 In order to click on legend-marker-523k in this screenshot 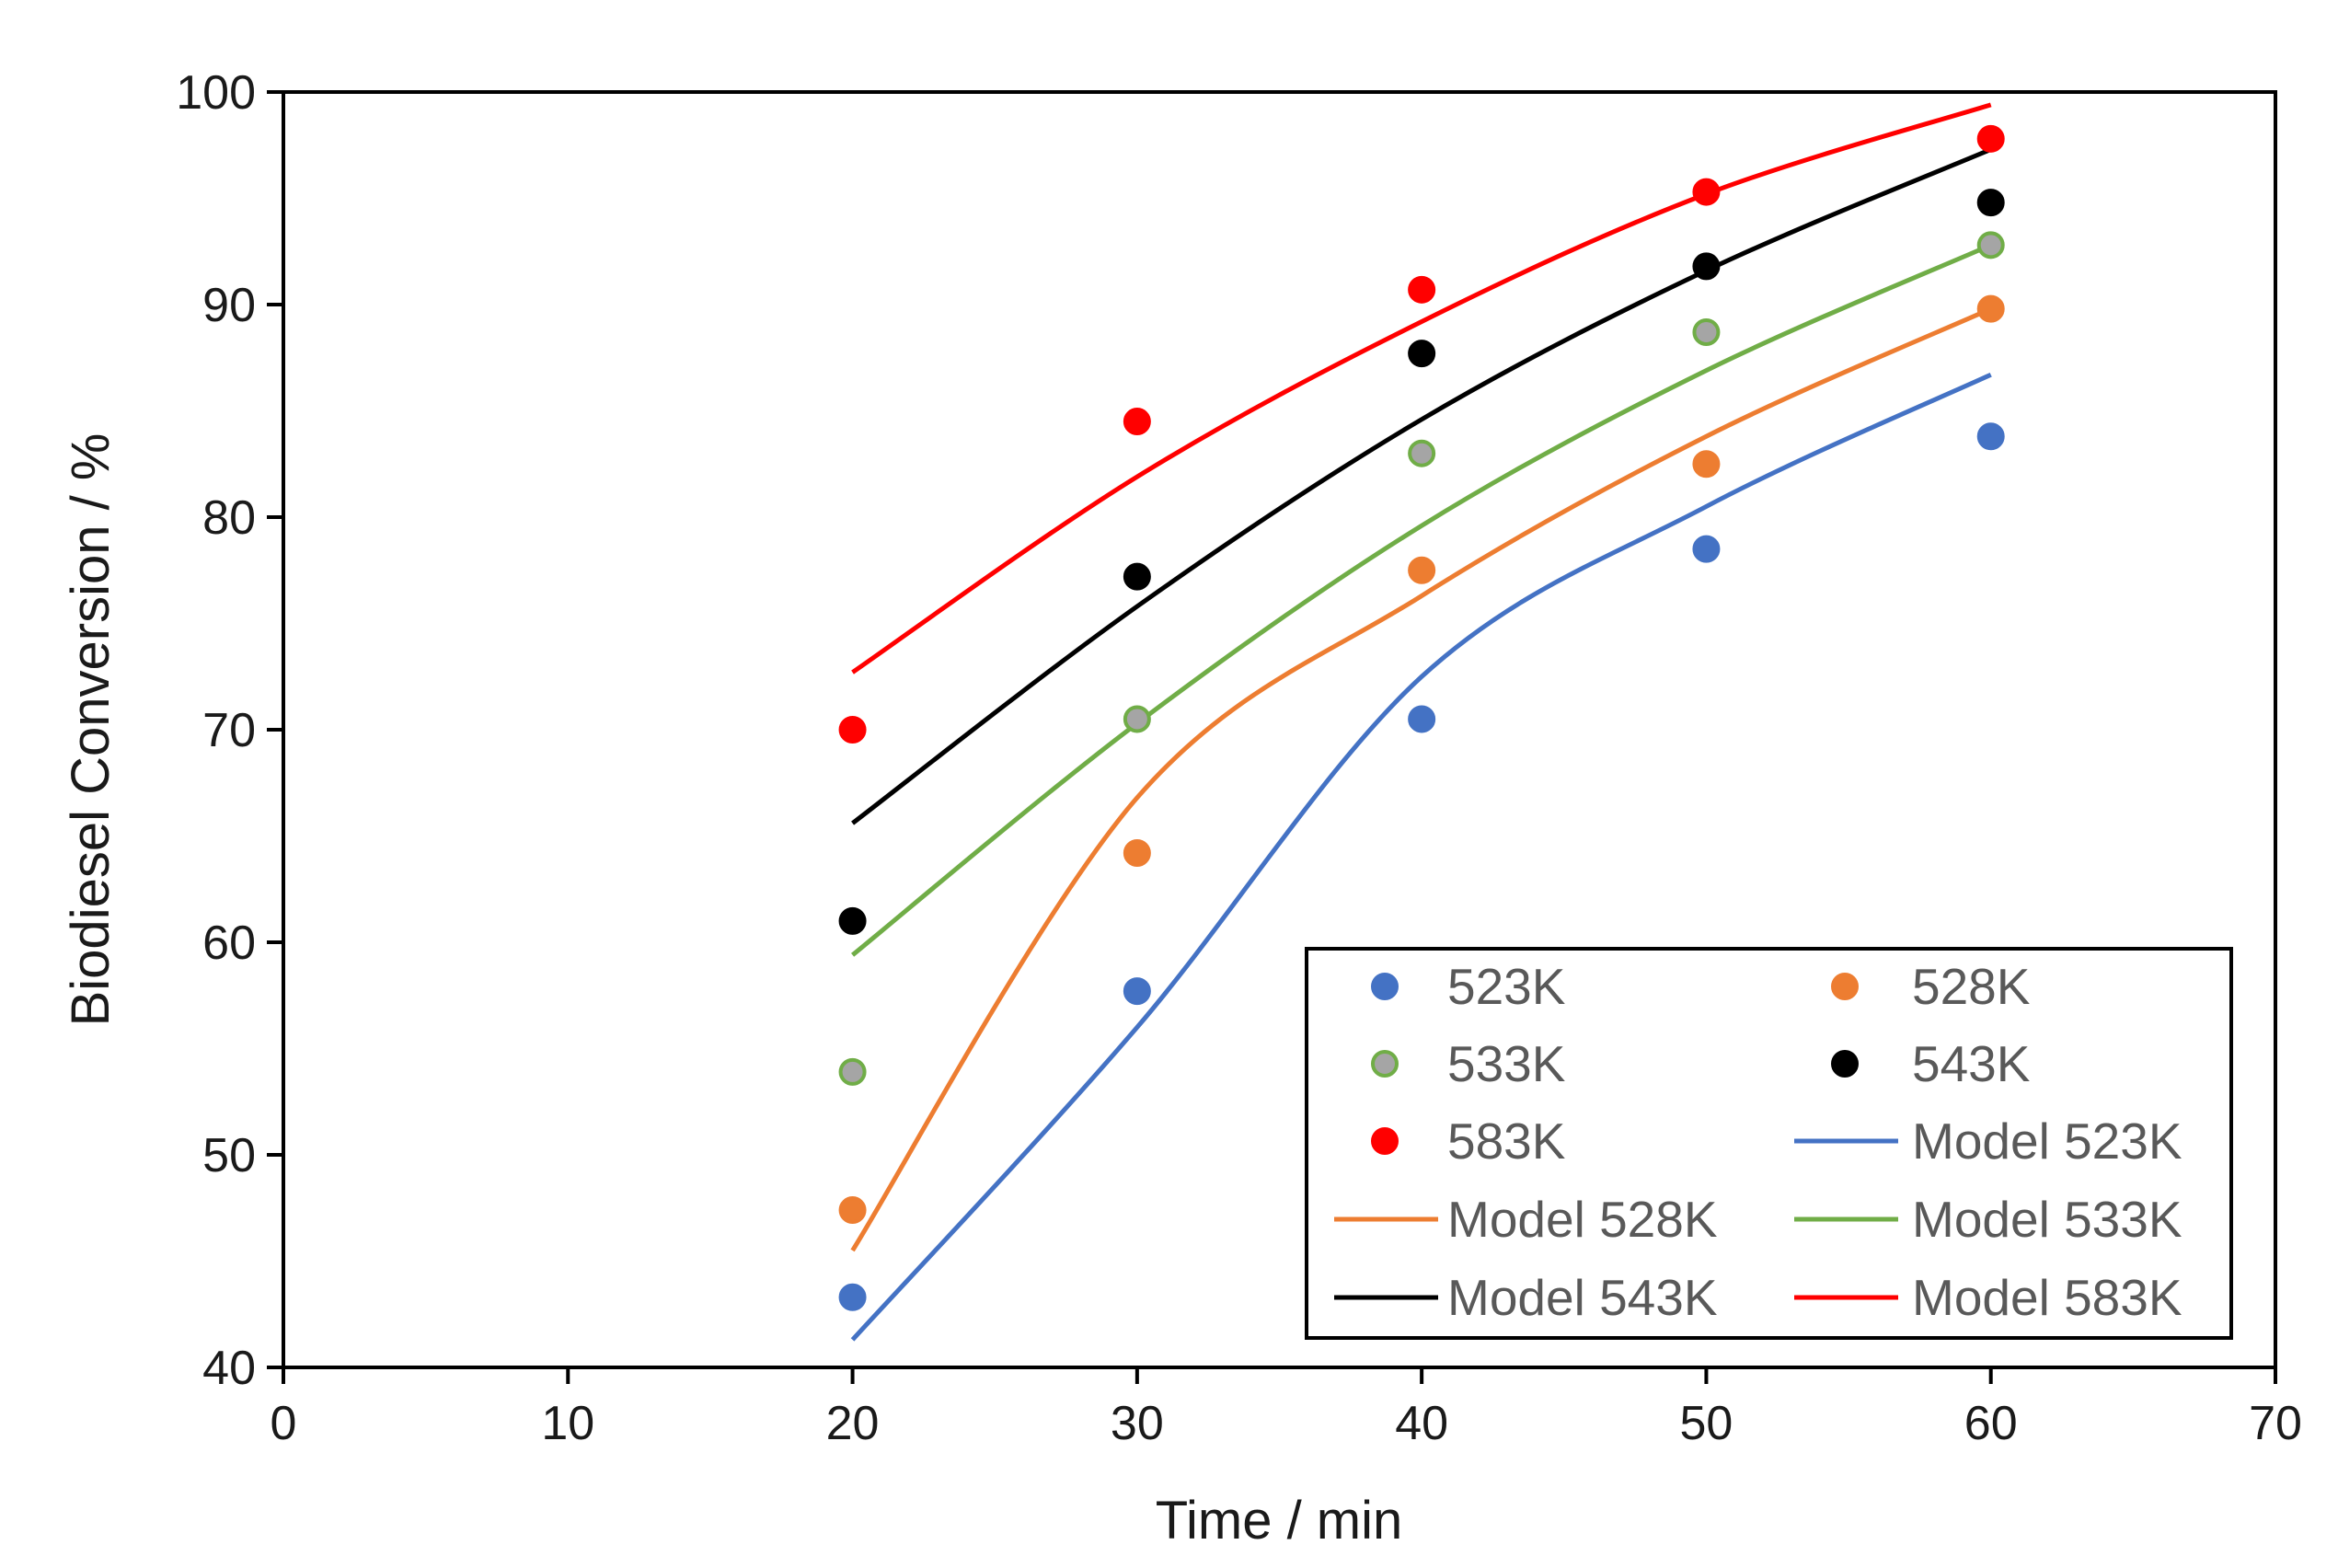, I will do `click(1385, 986)`.